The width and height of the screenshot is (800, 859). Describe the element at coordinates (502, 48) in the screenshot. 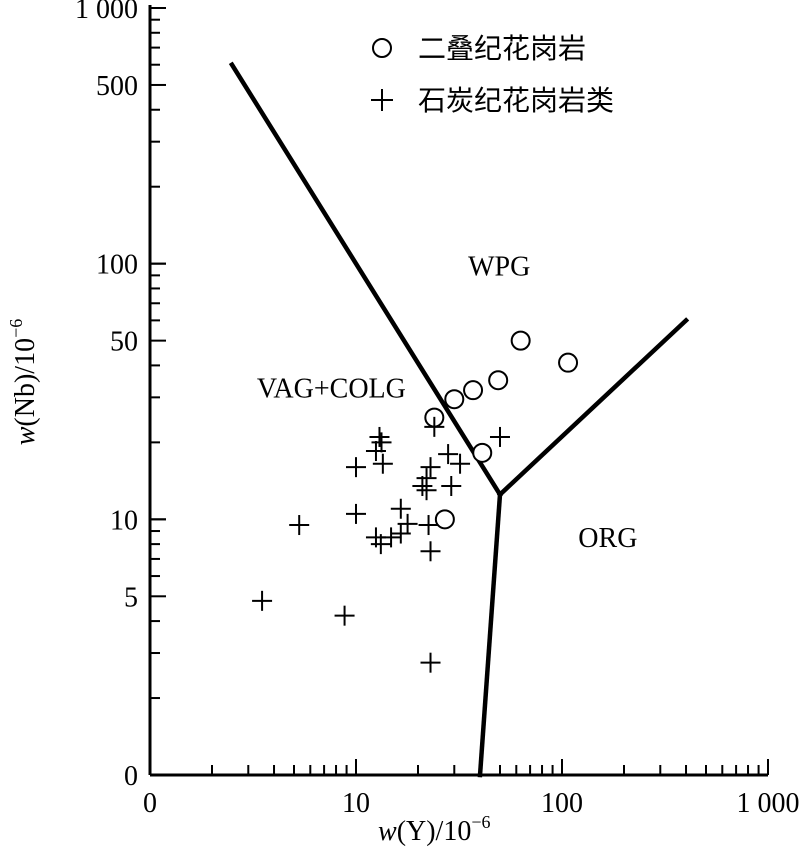

I see `legend-label-permian: 二叠纪花岗岩` at that location.